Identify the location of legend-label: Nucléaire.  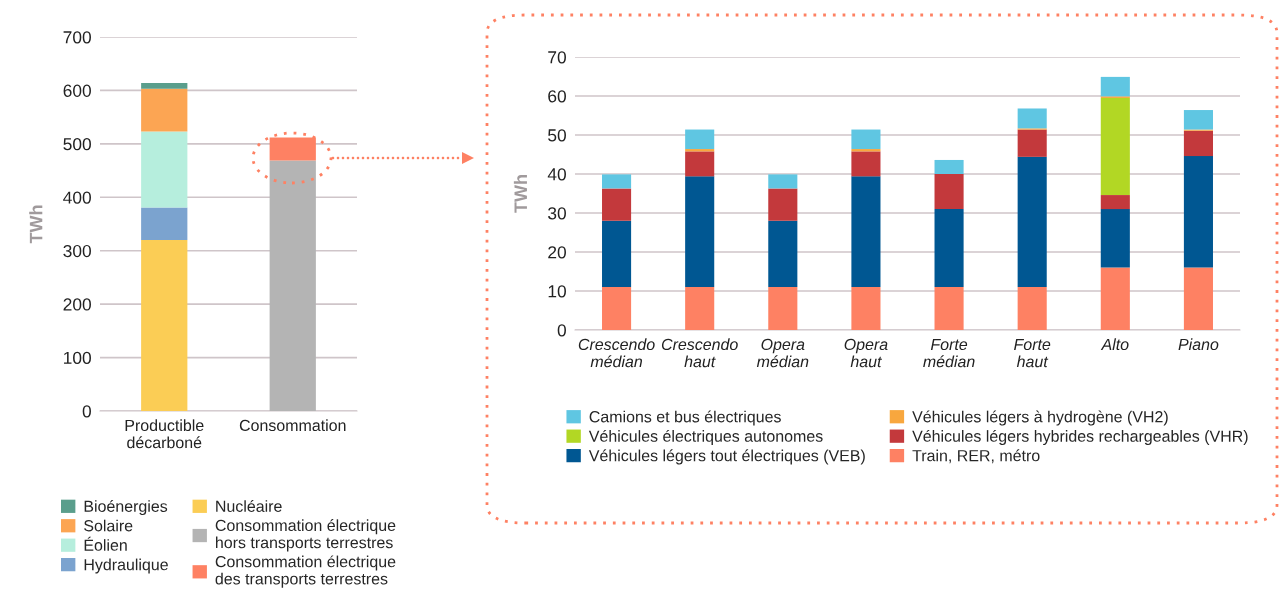
(249, 506).